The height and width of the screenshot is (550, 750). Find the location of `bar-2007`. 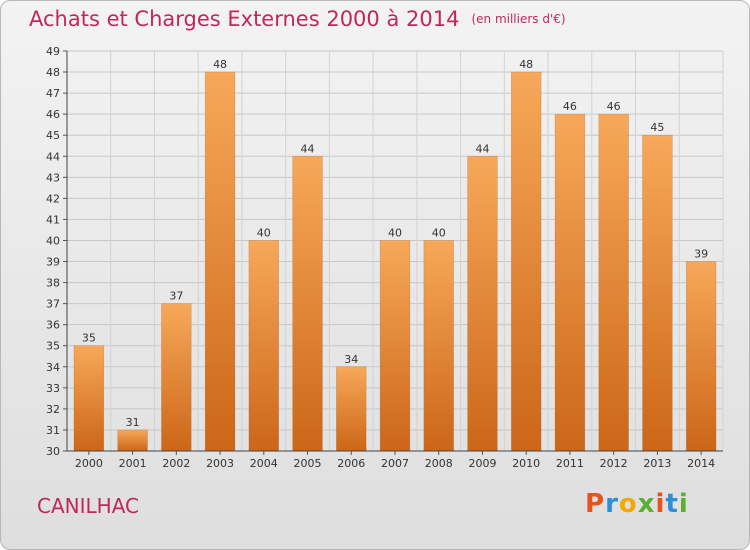

bar-2007 is located at coordinates (395, 345).